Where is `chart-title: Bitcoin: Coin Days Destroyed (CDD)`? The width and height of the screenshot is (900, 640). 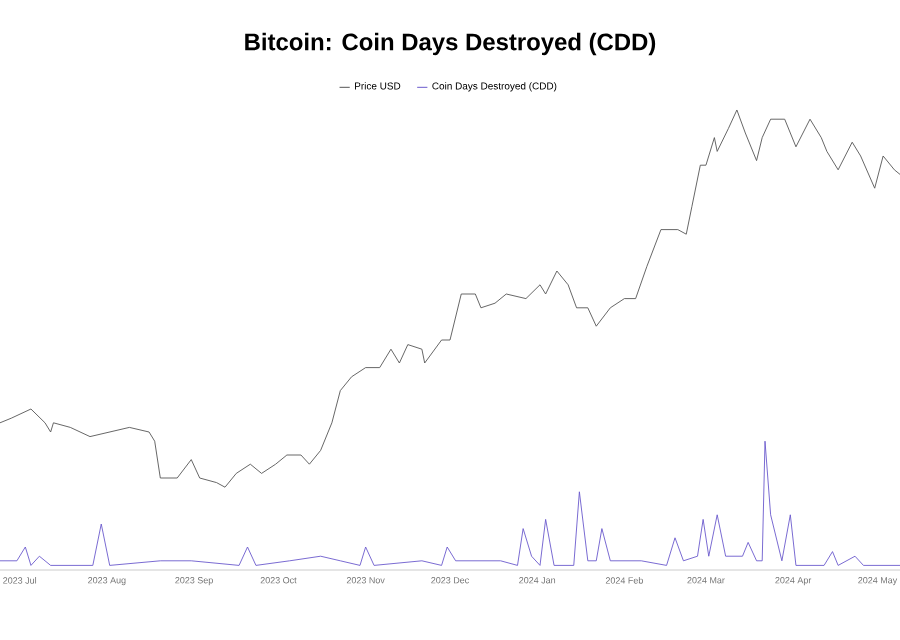
chart-title: Bitcoin: Coin Days Destroyed (CDD) is located at coordinates (450, 44).